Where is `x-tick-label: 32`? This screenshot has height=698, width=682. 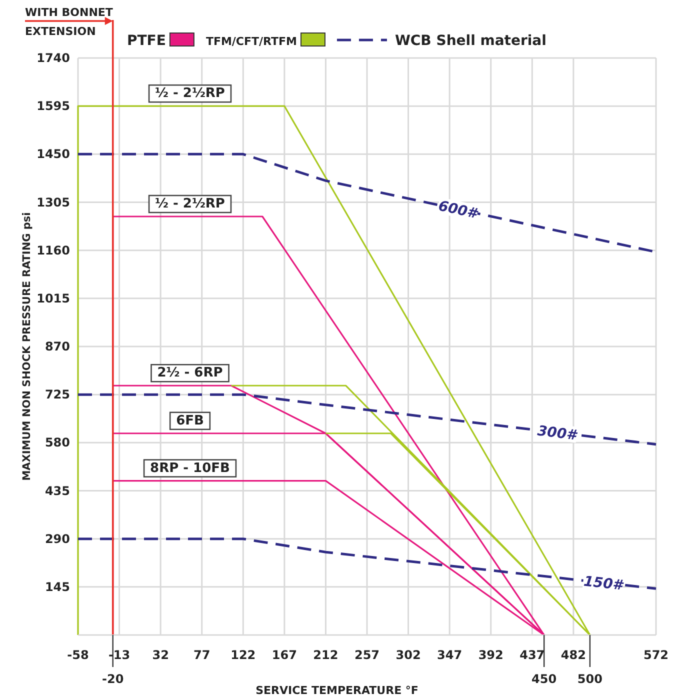
x-tick-label: 32 is located at coordinates (160, 655).